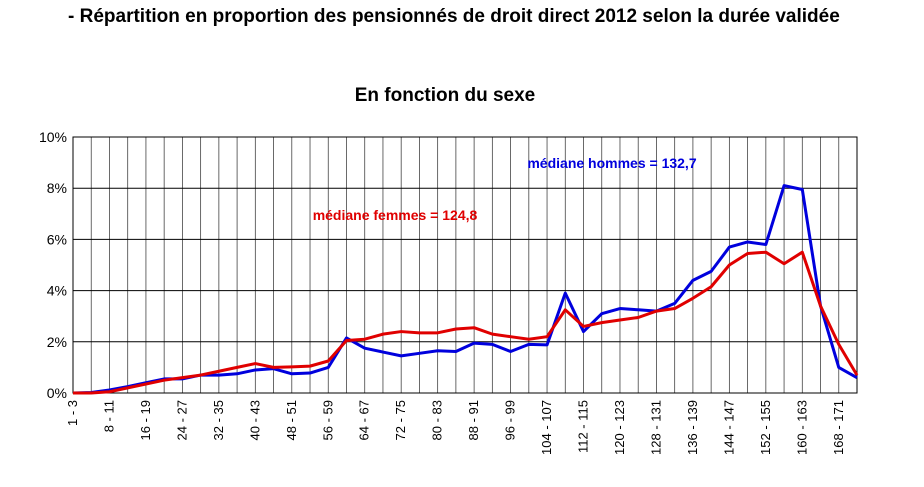  What do you see at coordinates (611, 163) in the screenshot?
I see `annotation: médiane hommes = 132,7` at bounding box center [611, 163].